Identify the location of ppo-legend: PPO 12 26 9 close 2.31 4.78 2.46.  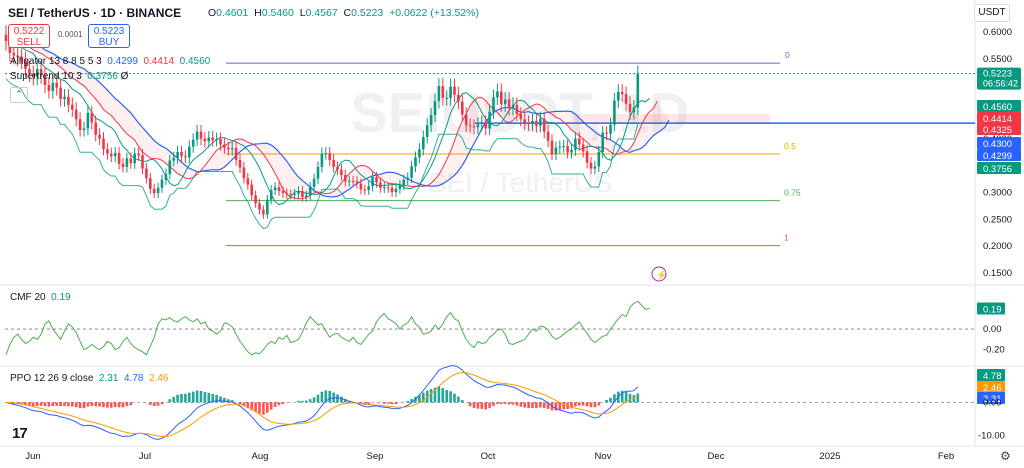
(89, 378).